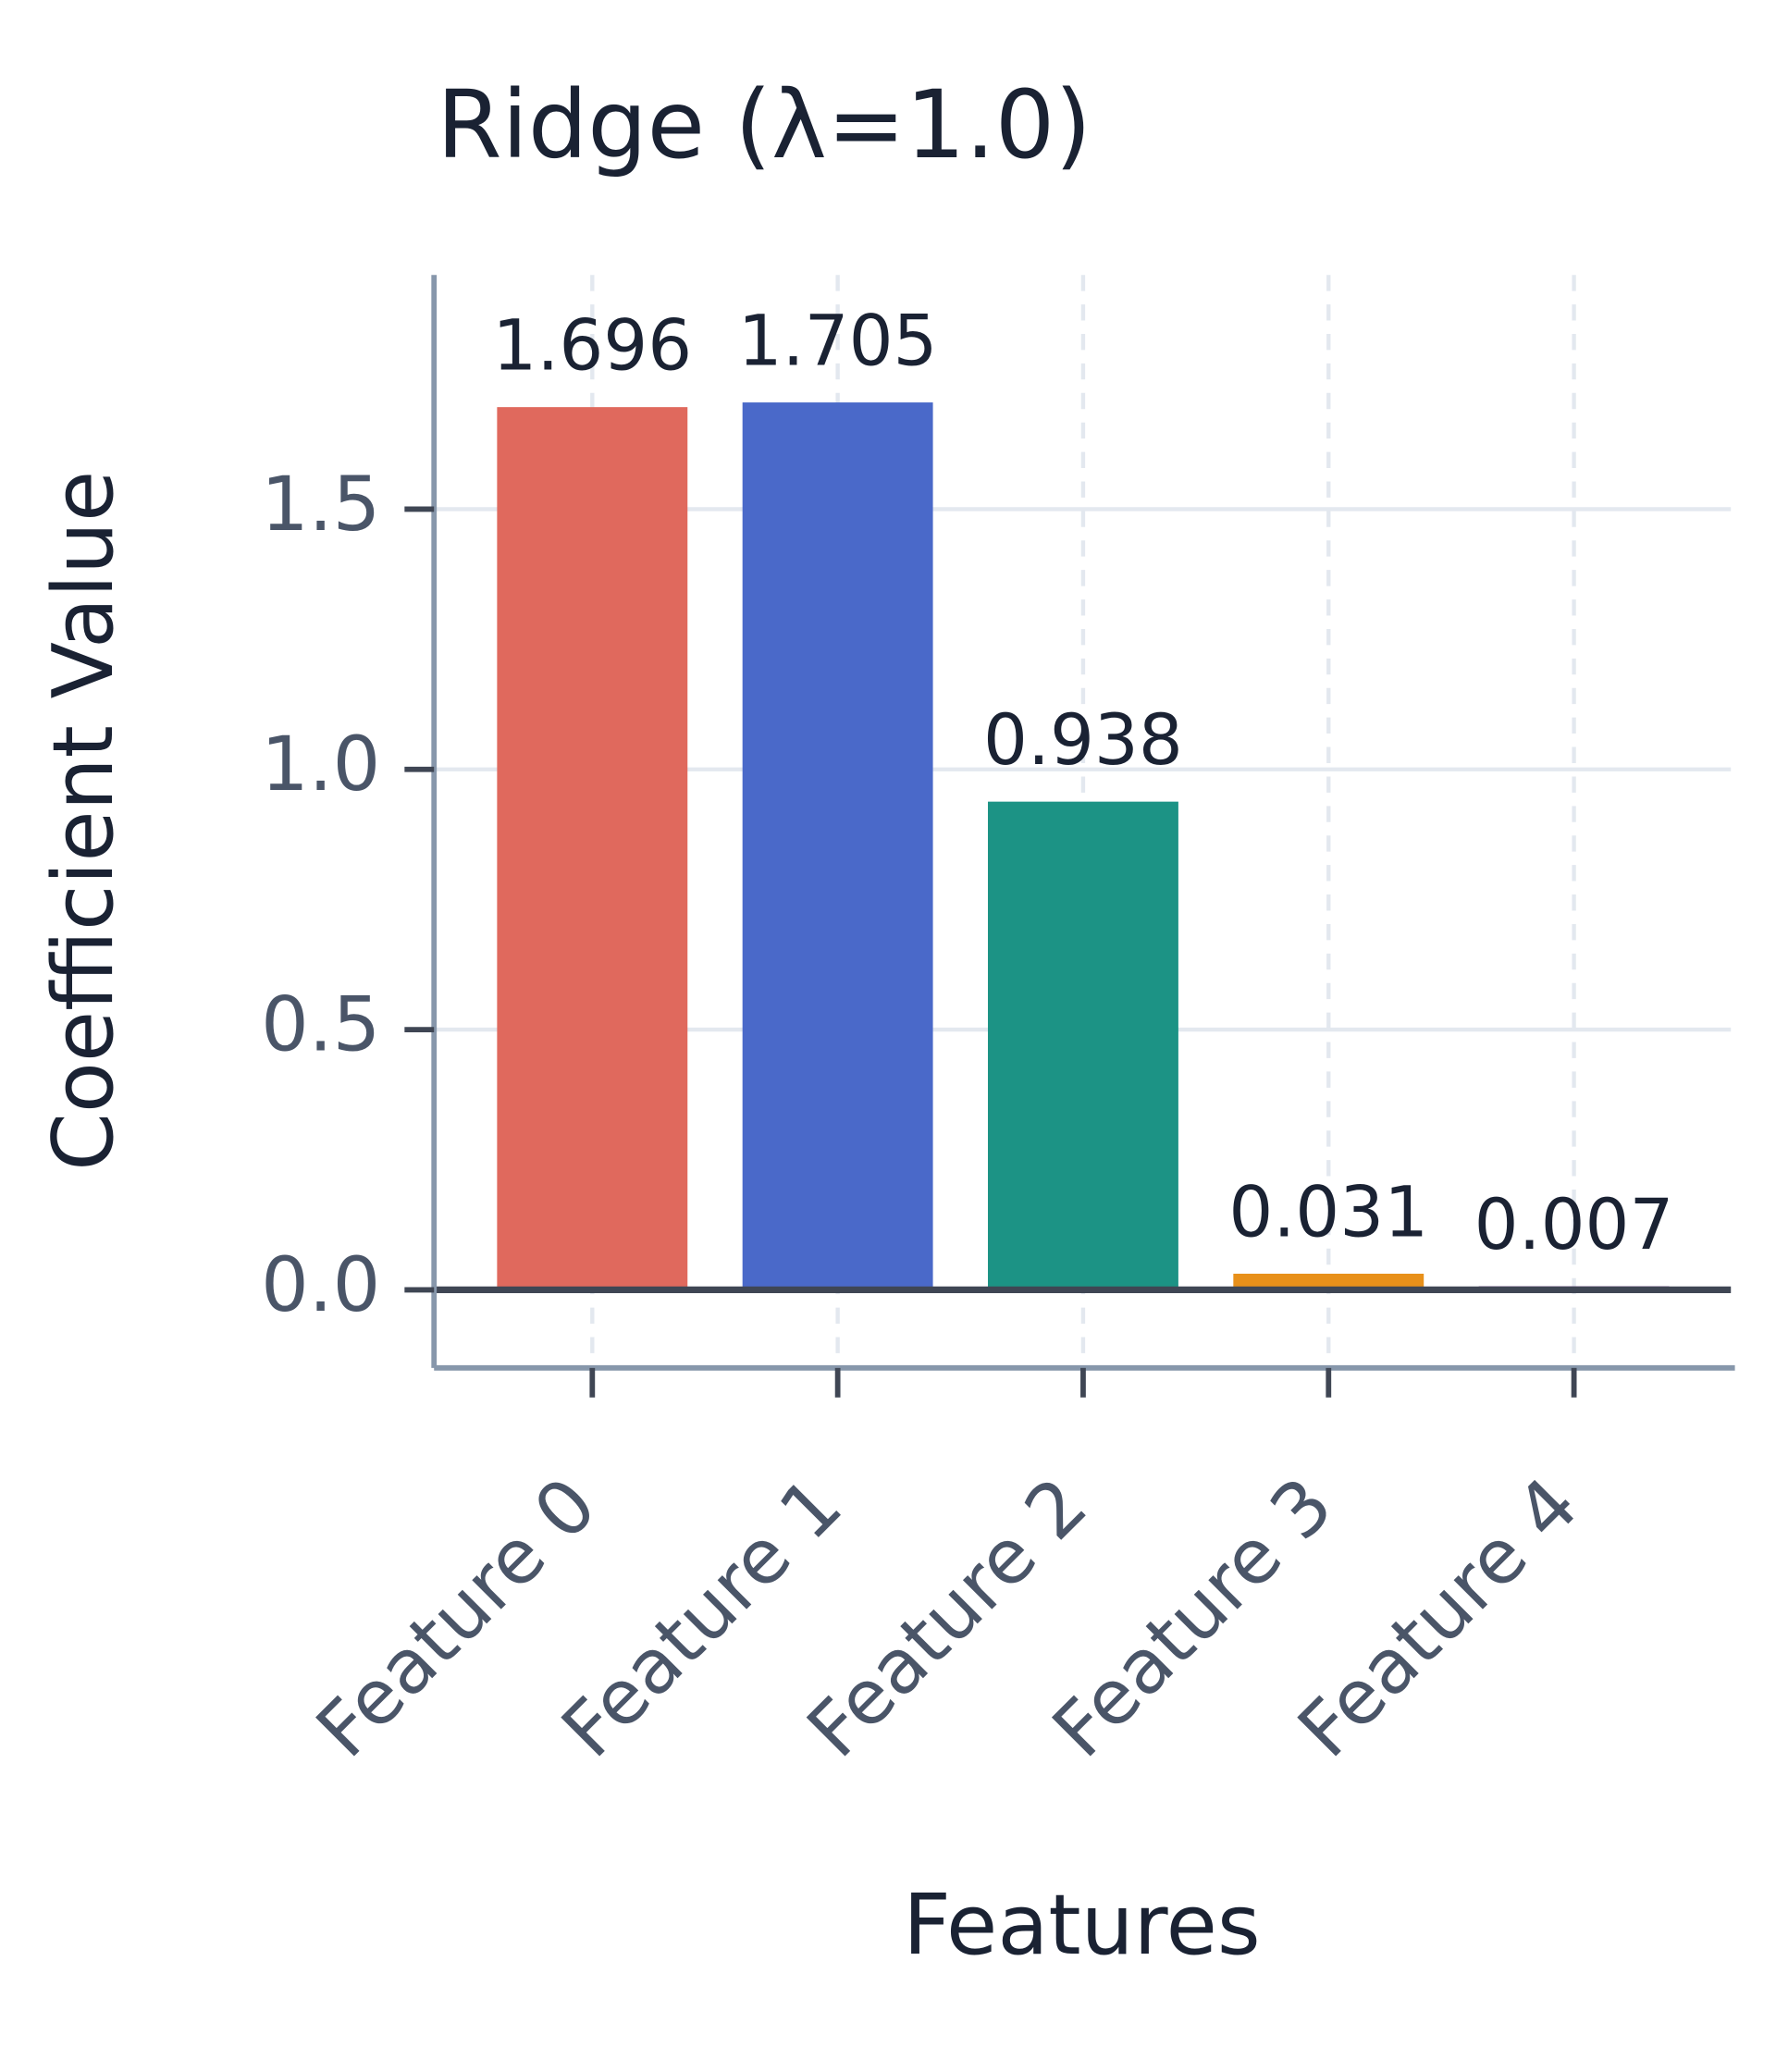 This screenshot has width=1776, height=2072. What do you see at coordinates (1328, 1212) in the screenshot?
I see `value-label: 0.031` at bounding box center [1328, 1212].